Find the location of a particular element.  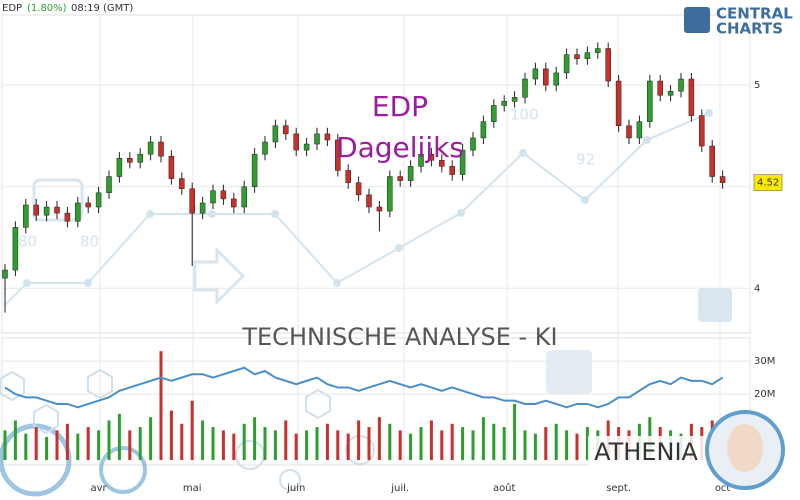

last-price-label: 4.52 is located at coordinates (768, 183).